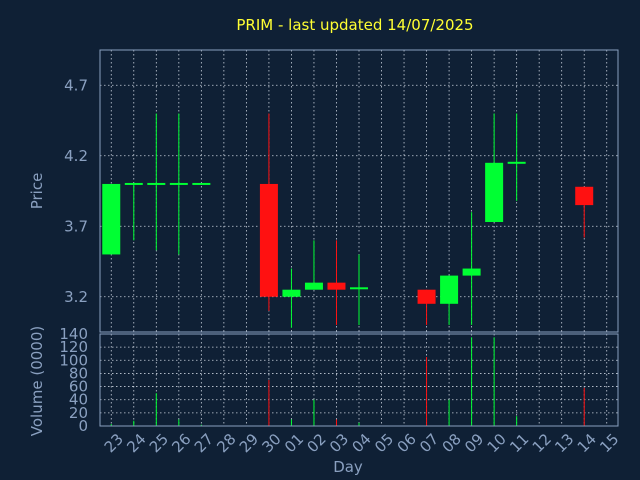  What do you see at coordinates (78, 373) in the screenshot?
I see `volume-y-tick-label: 80` at bounding box center [78, 373].